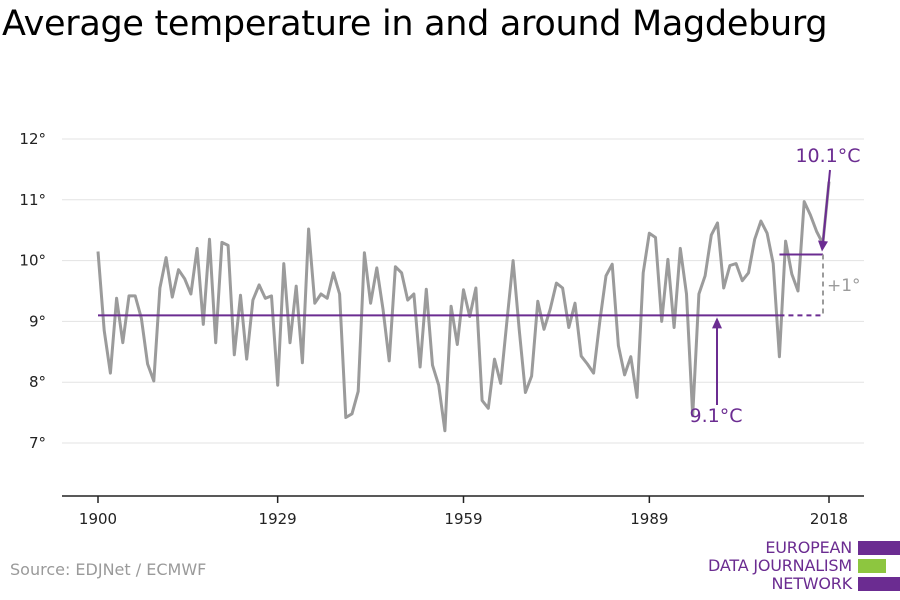 The width and height of the screenshot is (900, 600). What do you see at coordinates (717, 323) in the screenshot?
I see `baseline-arrow-head` at bounding box center [717, 323].